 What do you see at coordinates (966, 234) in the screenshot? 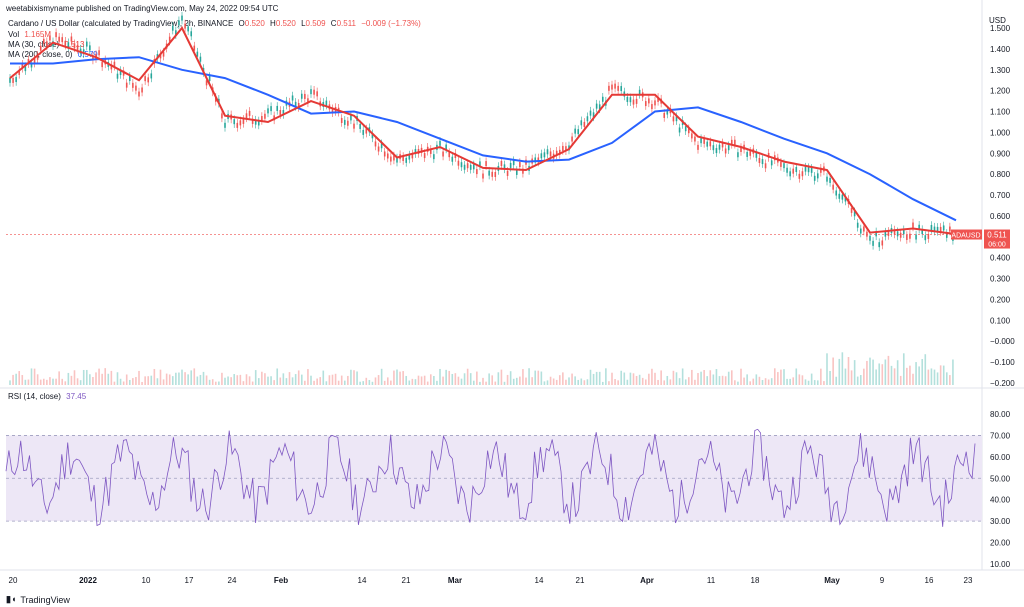
I see `symbol-tag-bg` at bounding box center [966, 234].